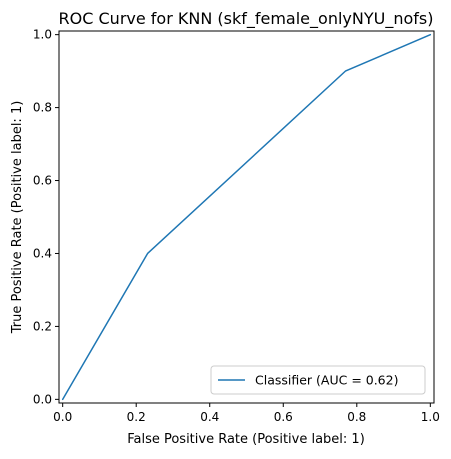 Image resolution: width=451 pixels, height=459 pixels. I want to click on legend-label: Classifier (AUC = 0.62), so click(326, 380).